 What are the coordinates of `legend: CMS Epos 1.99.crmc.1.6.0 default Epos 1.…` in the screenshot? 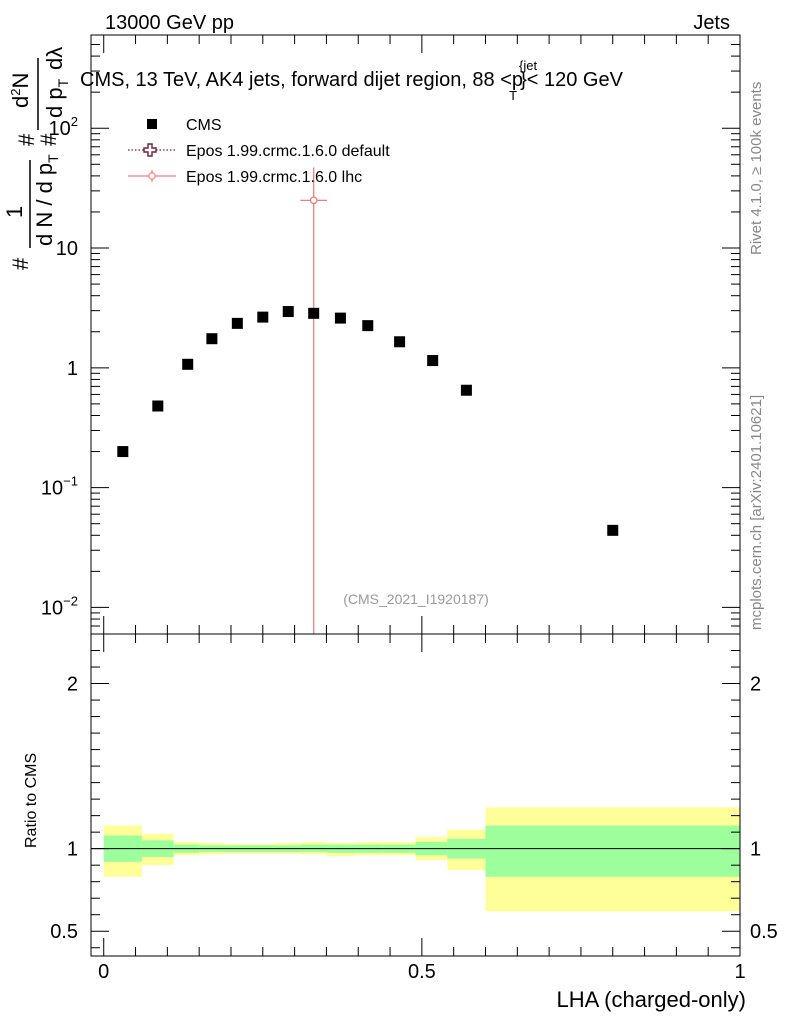 It's located at (259, 151).